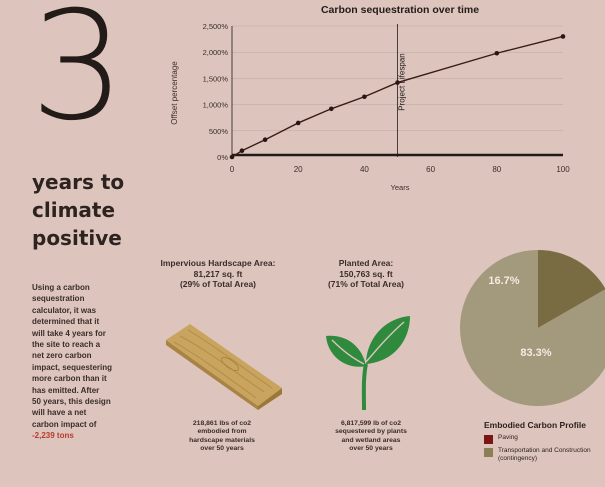 The image size is (605, 487). I want to click on body-line: impact, sequestering, so click(82, 367).